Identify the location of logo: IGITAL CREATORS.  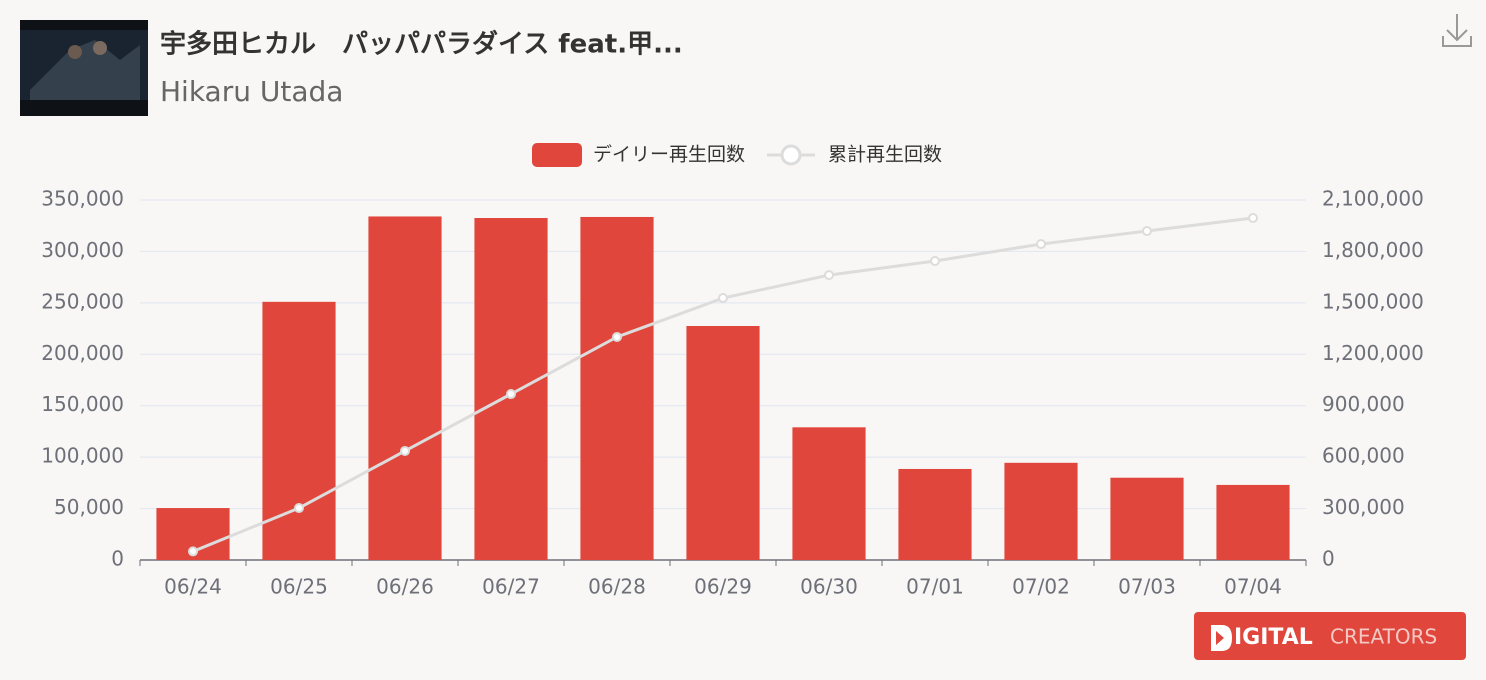
(1330, 636).